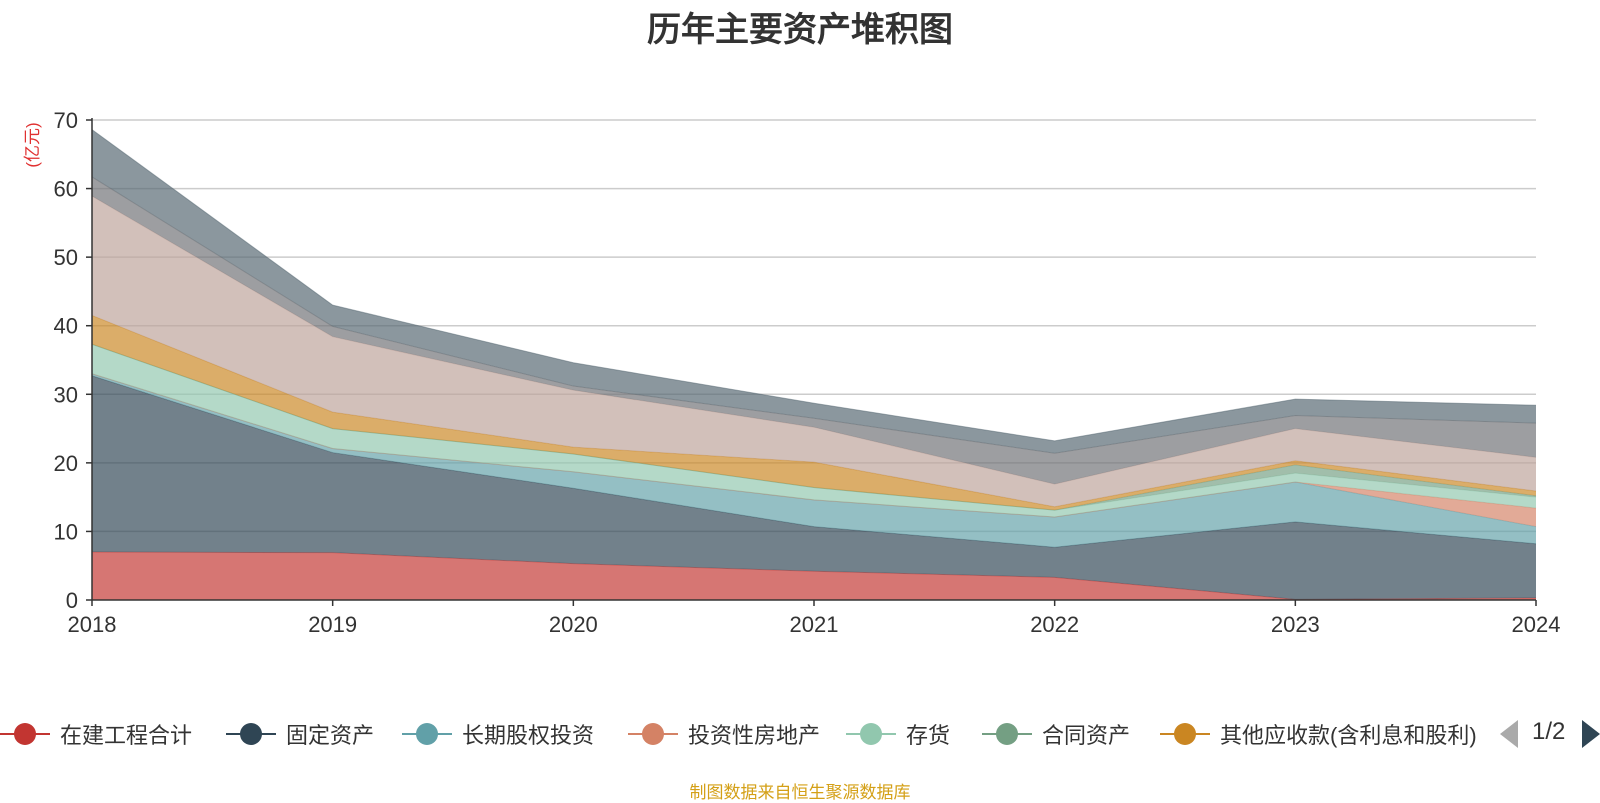 The width and height of the screenshot is (1600, 803). What do you see at coordinates (330, 735) in the screenshot?
I see `legend-label: 固定资产` at bounding box center [330, 735].